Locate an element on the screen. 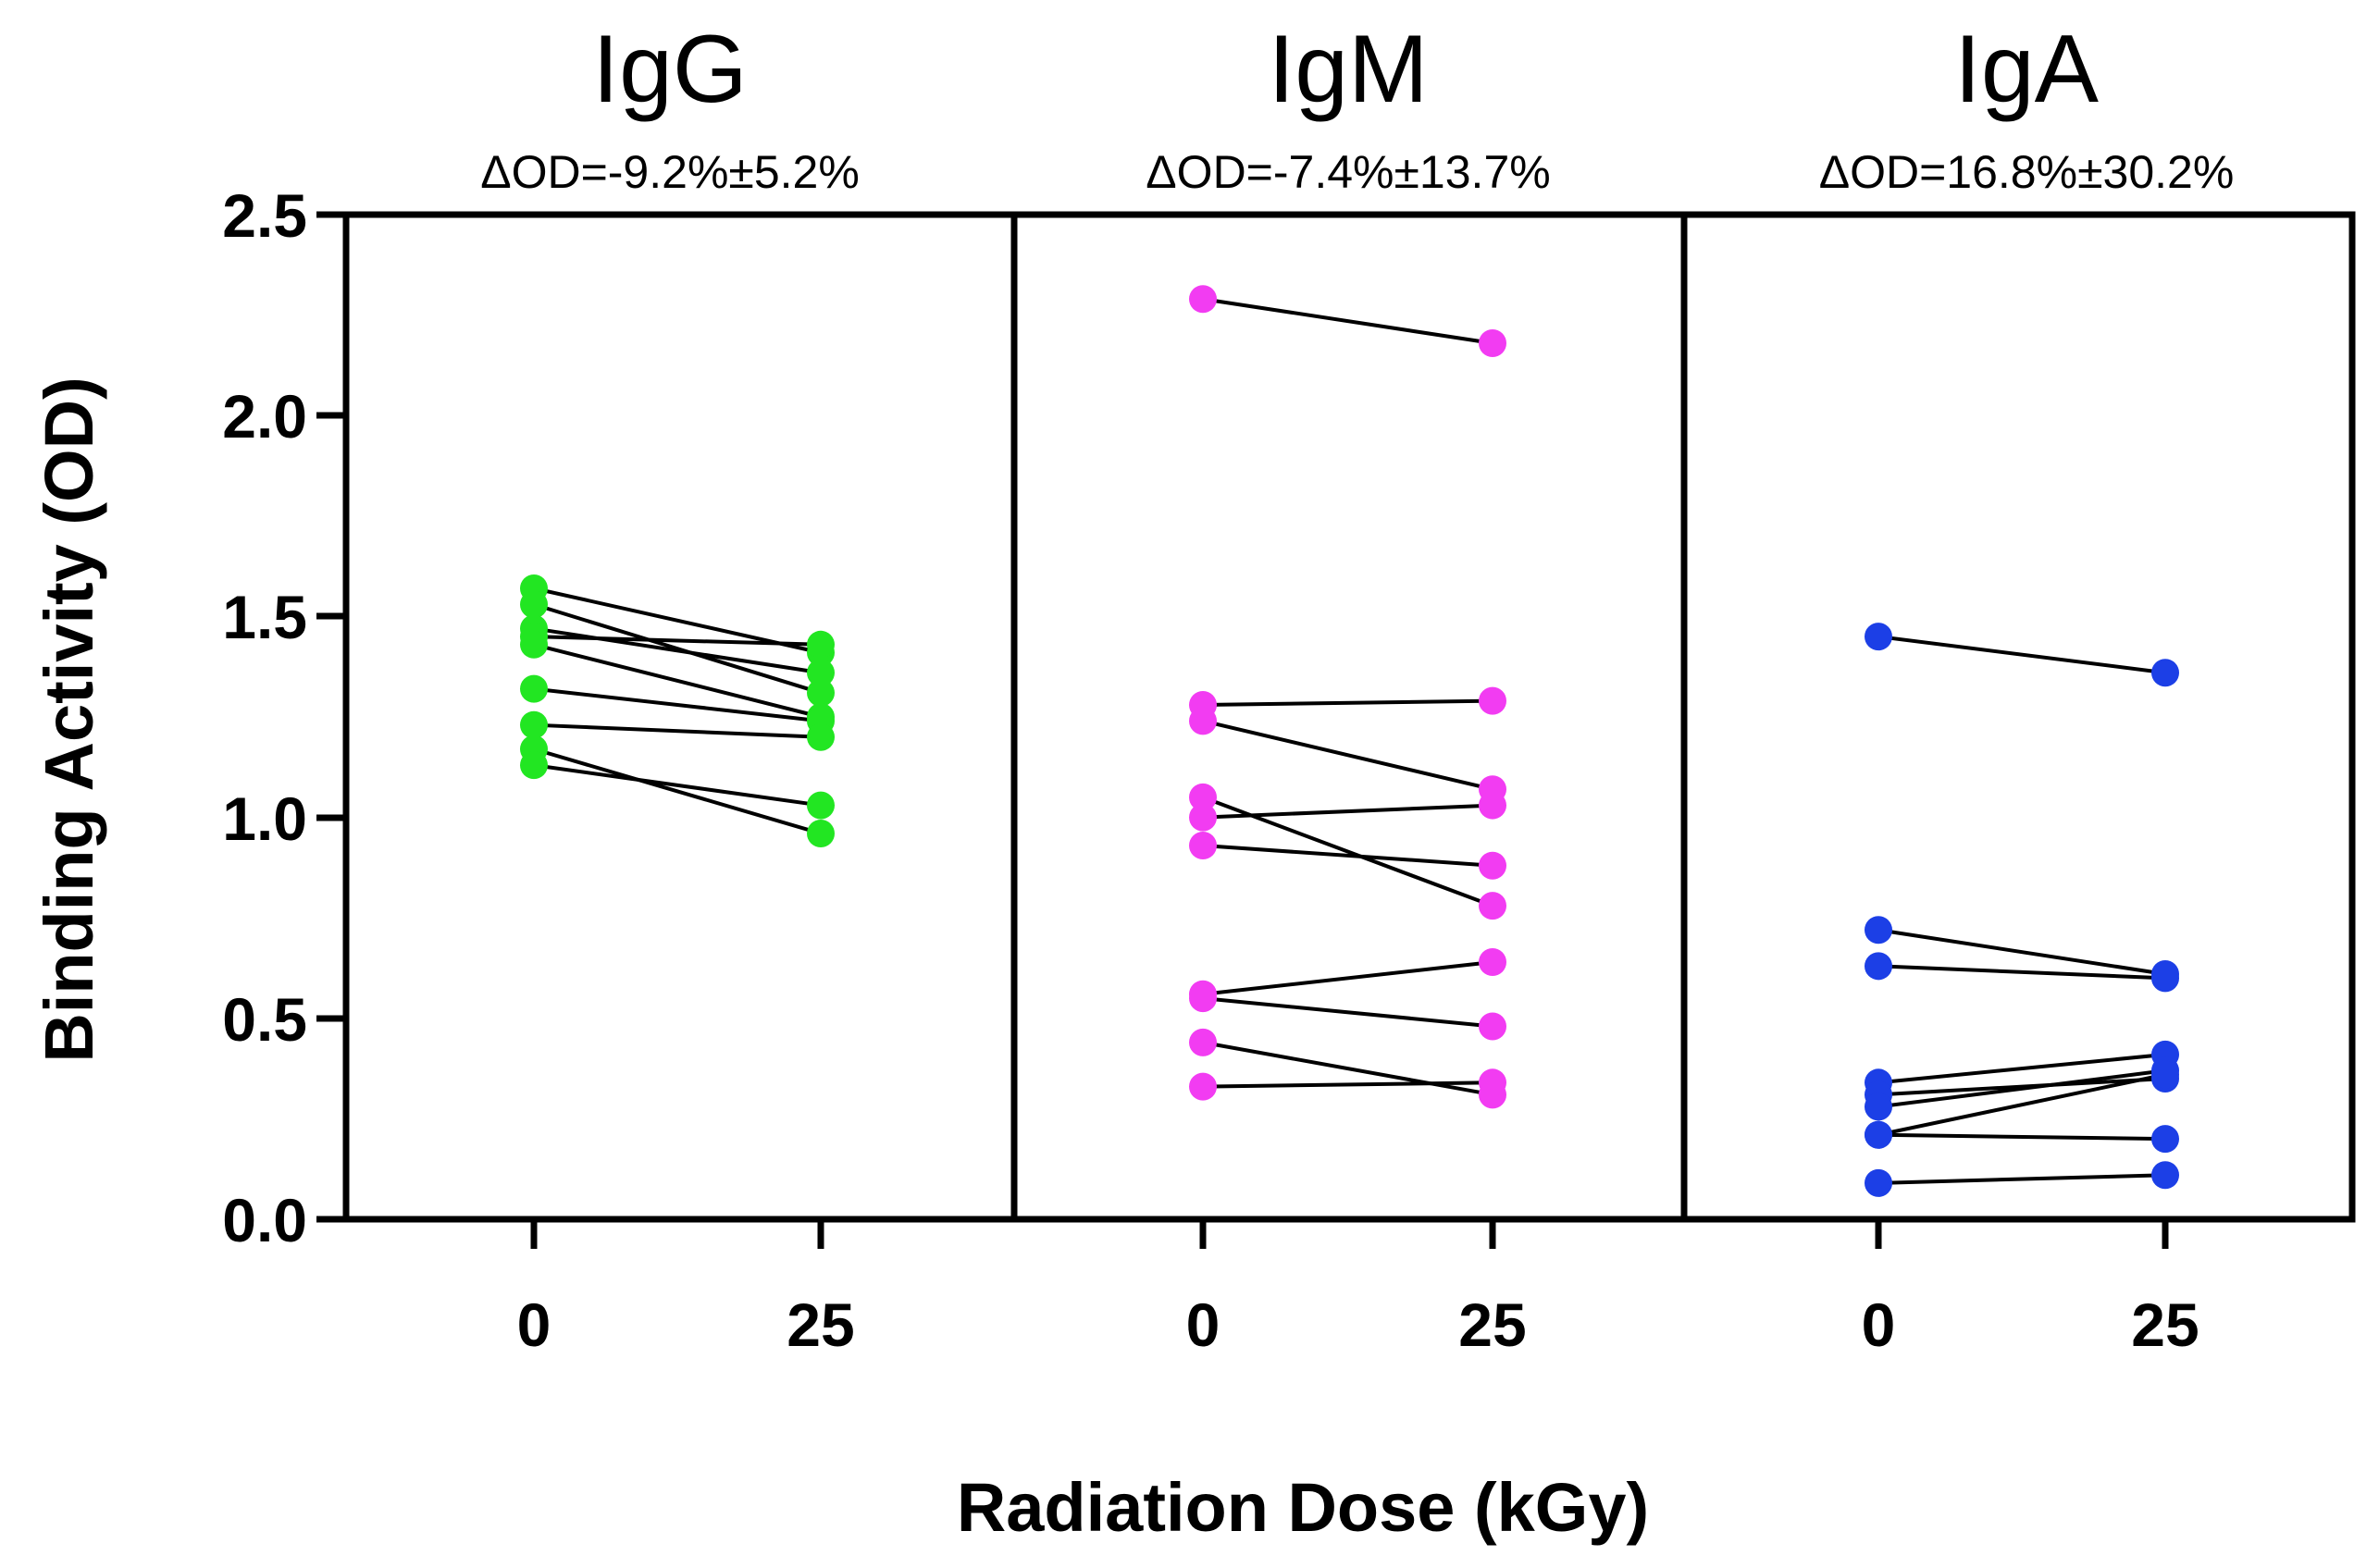  x-axis-label: Radiation Dose (kGy) is located at coordinates (1303, 1507).